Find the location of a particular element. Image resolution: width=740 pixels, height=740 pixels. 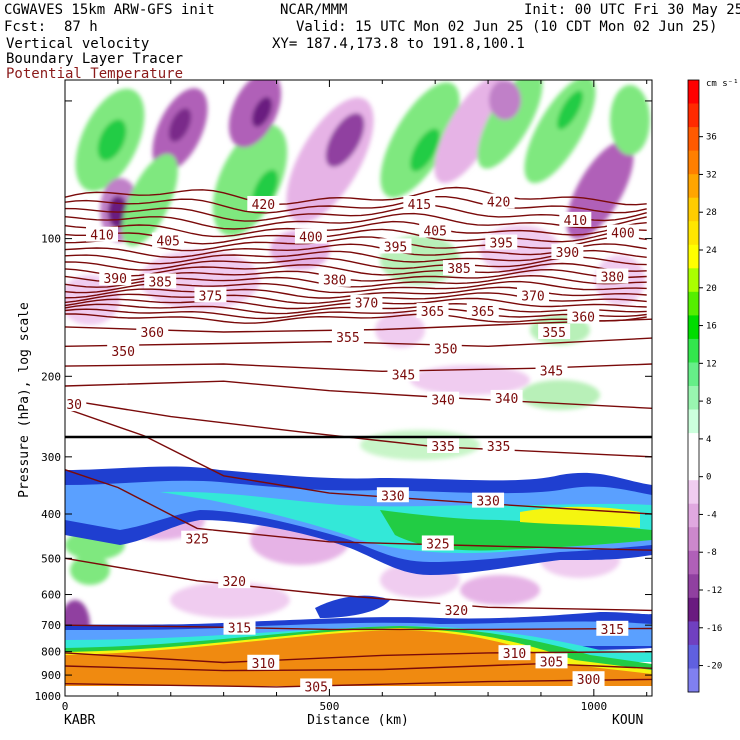

forecast-hour: 87 h is located at coordinates (81, 27).